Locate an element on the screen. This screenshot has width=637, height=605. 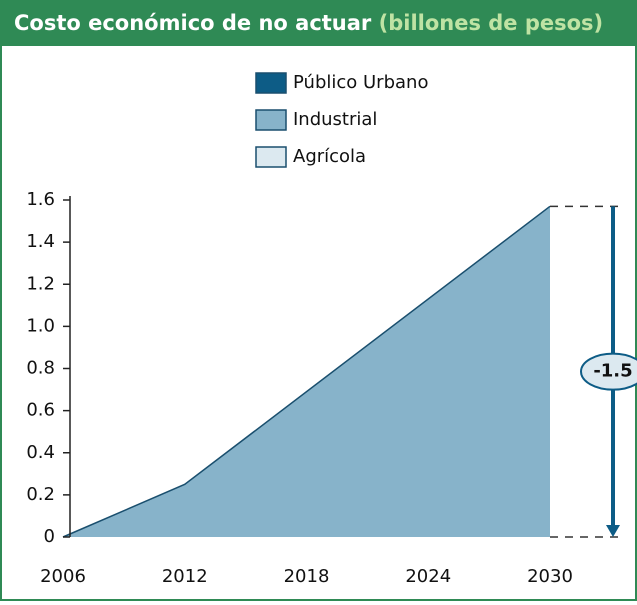
title-bar is located at coordinates (318, 23).